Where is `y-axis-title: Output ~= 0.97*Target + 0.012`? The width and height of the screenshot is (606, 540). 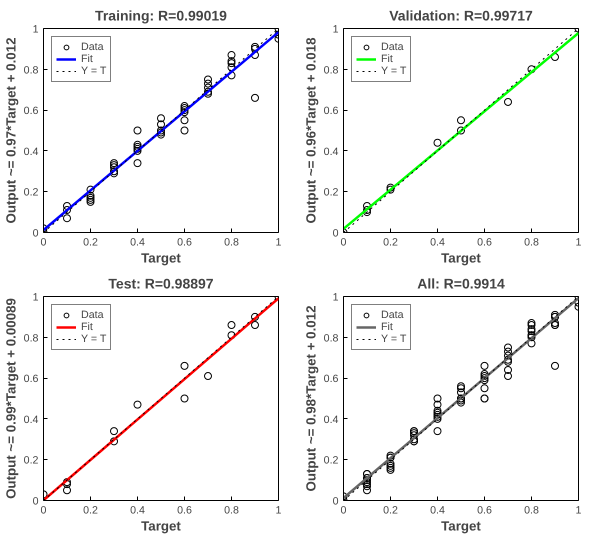 y-axis-title: Output ~= 0.97*Target + 0.012 is located at coordinates (11, 130).